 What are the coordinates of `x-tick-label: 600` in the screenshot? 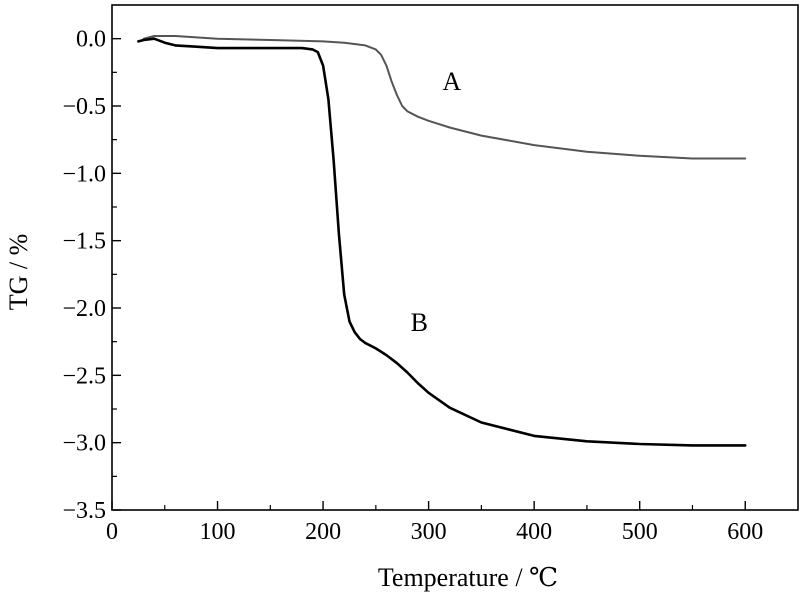 It's located at (745, 532).